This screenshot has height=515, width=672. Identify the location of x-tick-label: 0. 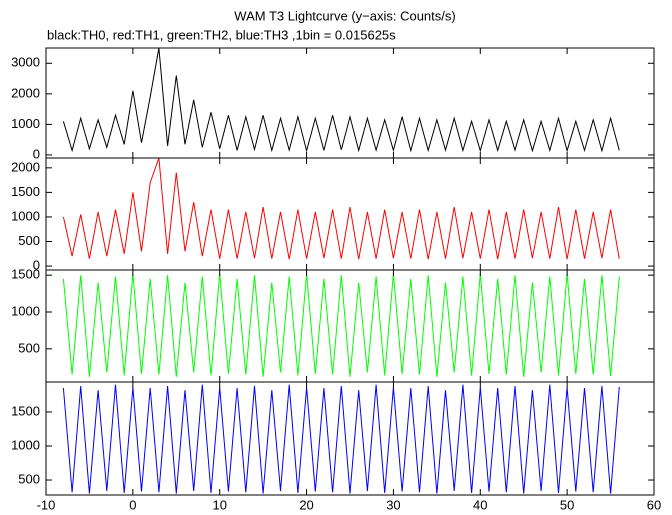
(132, 504).